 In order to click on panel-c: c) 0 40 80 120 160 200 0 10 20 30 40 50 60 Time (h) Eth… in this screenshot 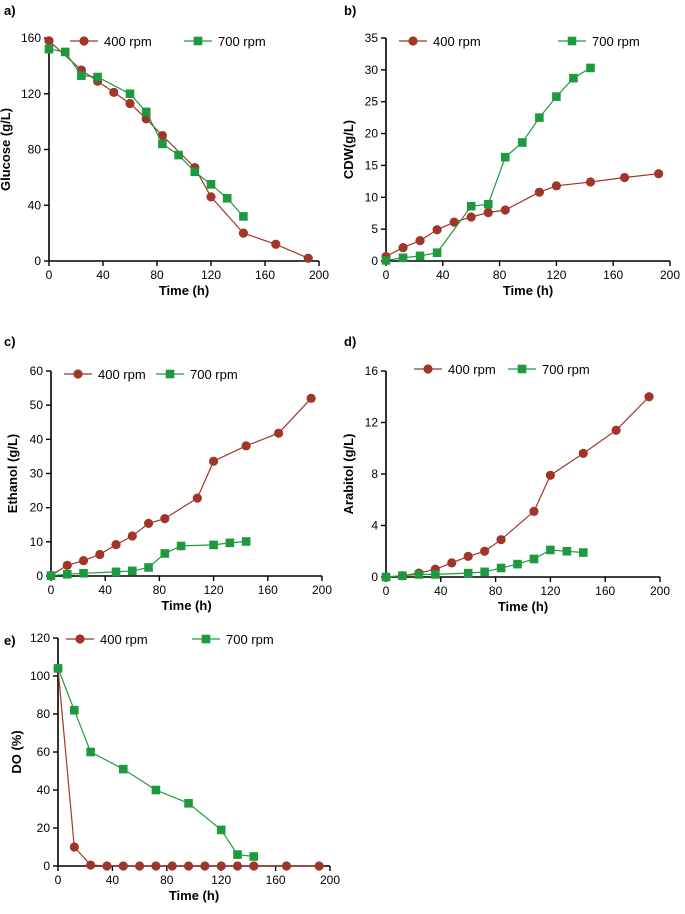, I will do `click(168, 473)`.